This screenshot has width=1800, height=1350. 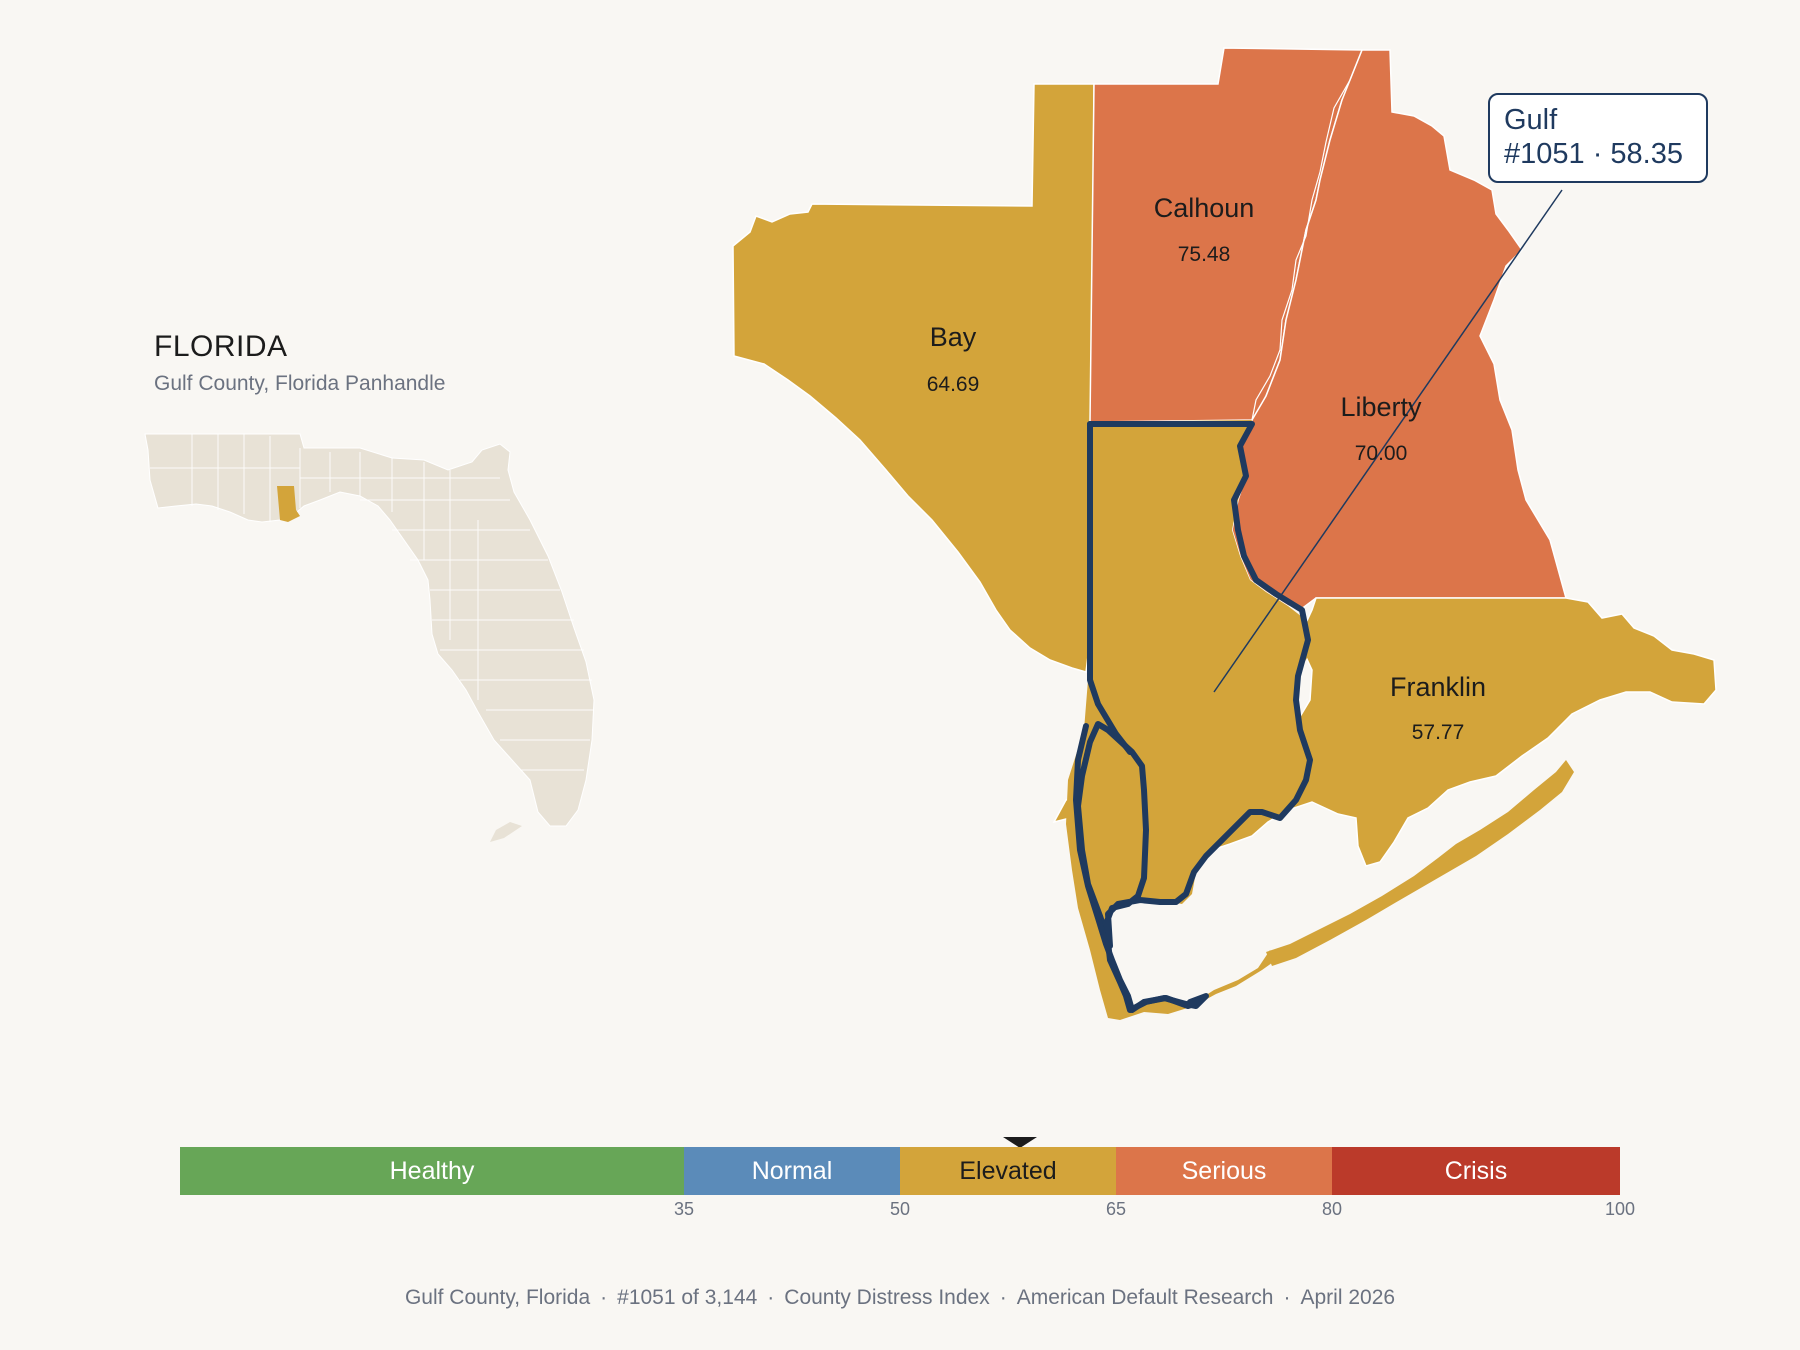 I want to click on county-label-calhoun: Calhoun, so click(x=1204, y=208).